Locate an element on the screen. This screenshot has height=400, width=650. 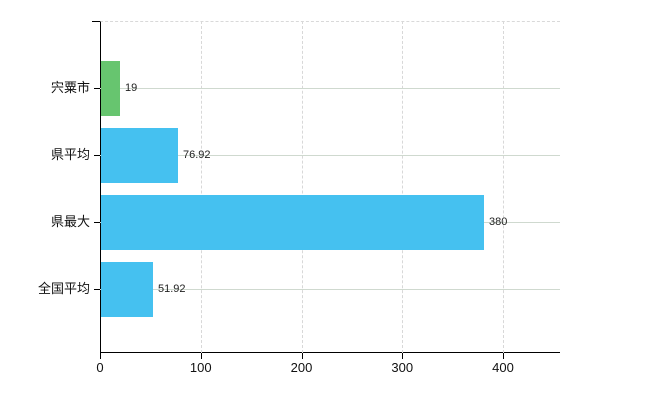
x-tick-label: 0 is located at coordinates (100, 367).